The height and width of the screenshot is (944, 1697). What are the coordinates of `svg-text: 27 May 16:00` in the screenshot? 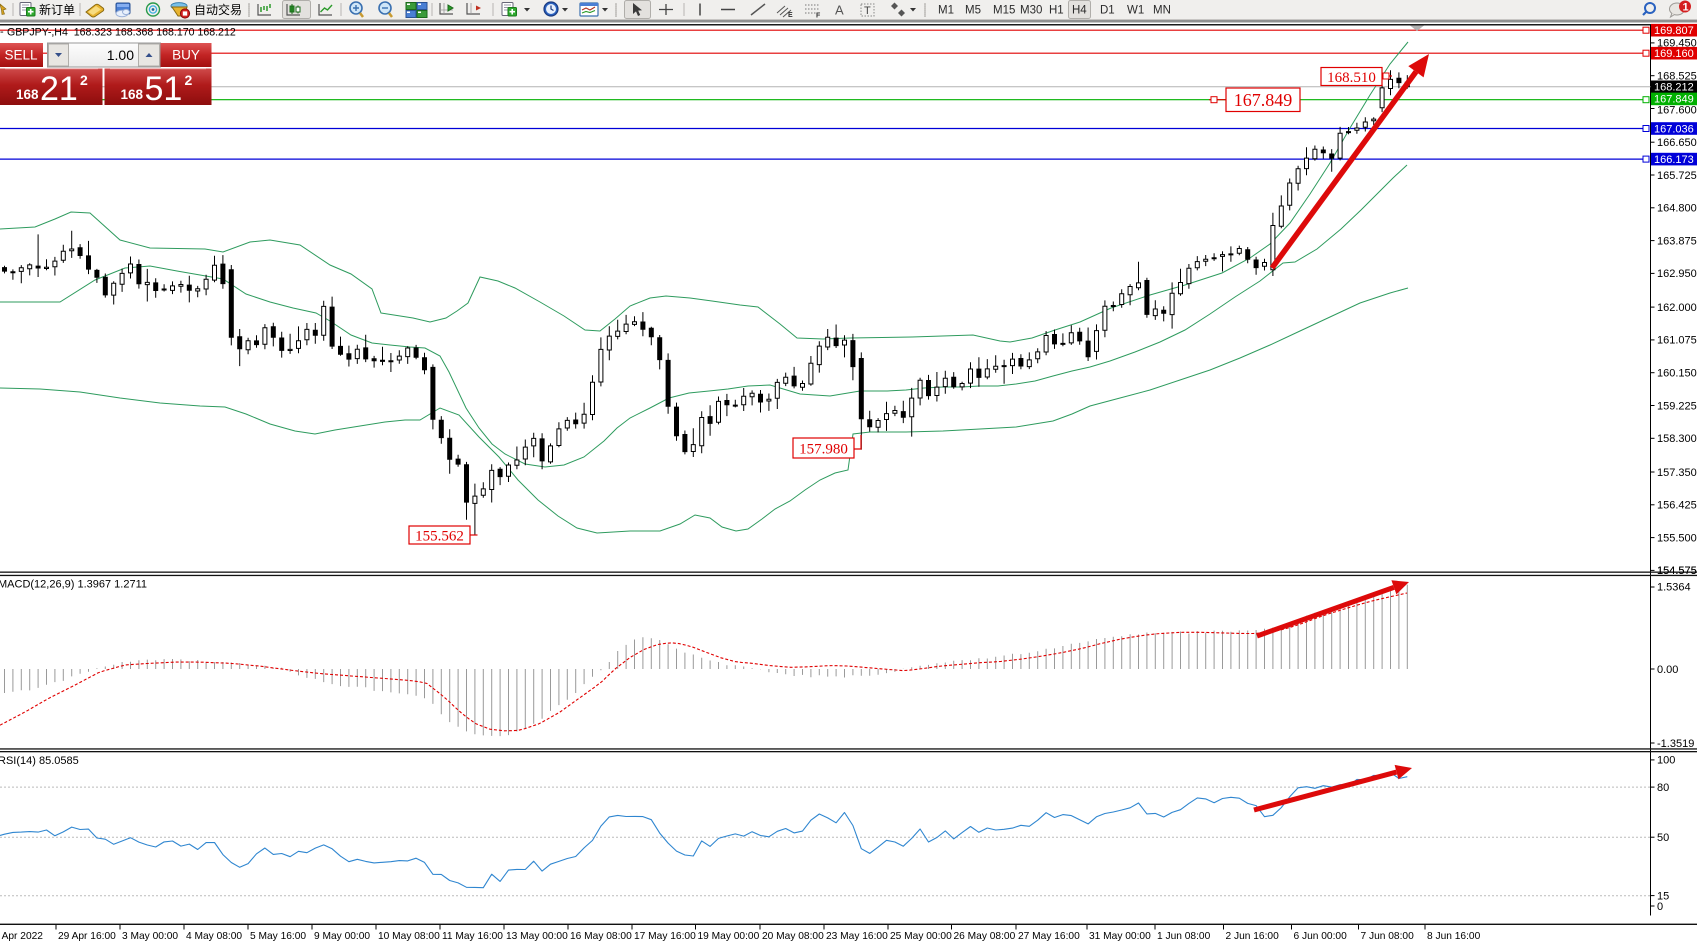 It's located at (1049, 936).